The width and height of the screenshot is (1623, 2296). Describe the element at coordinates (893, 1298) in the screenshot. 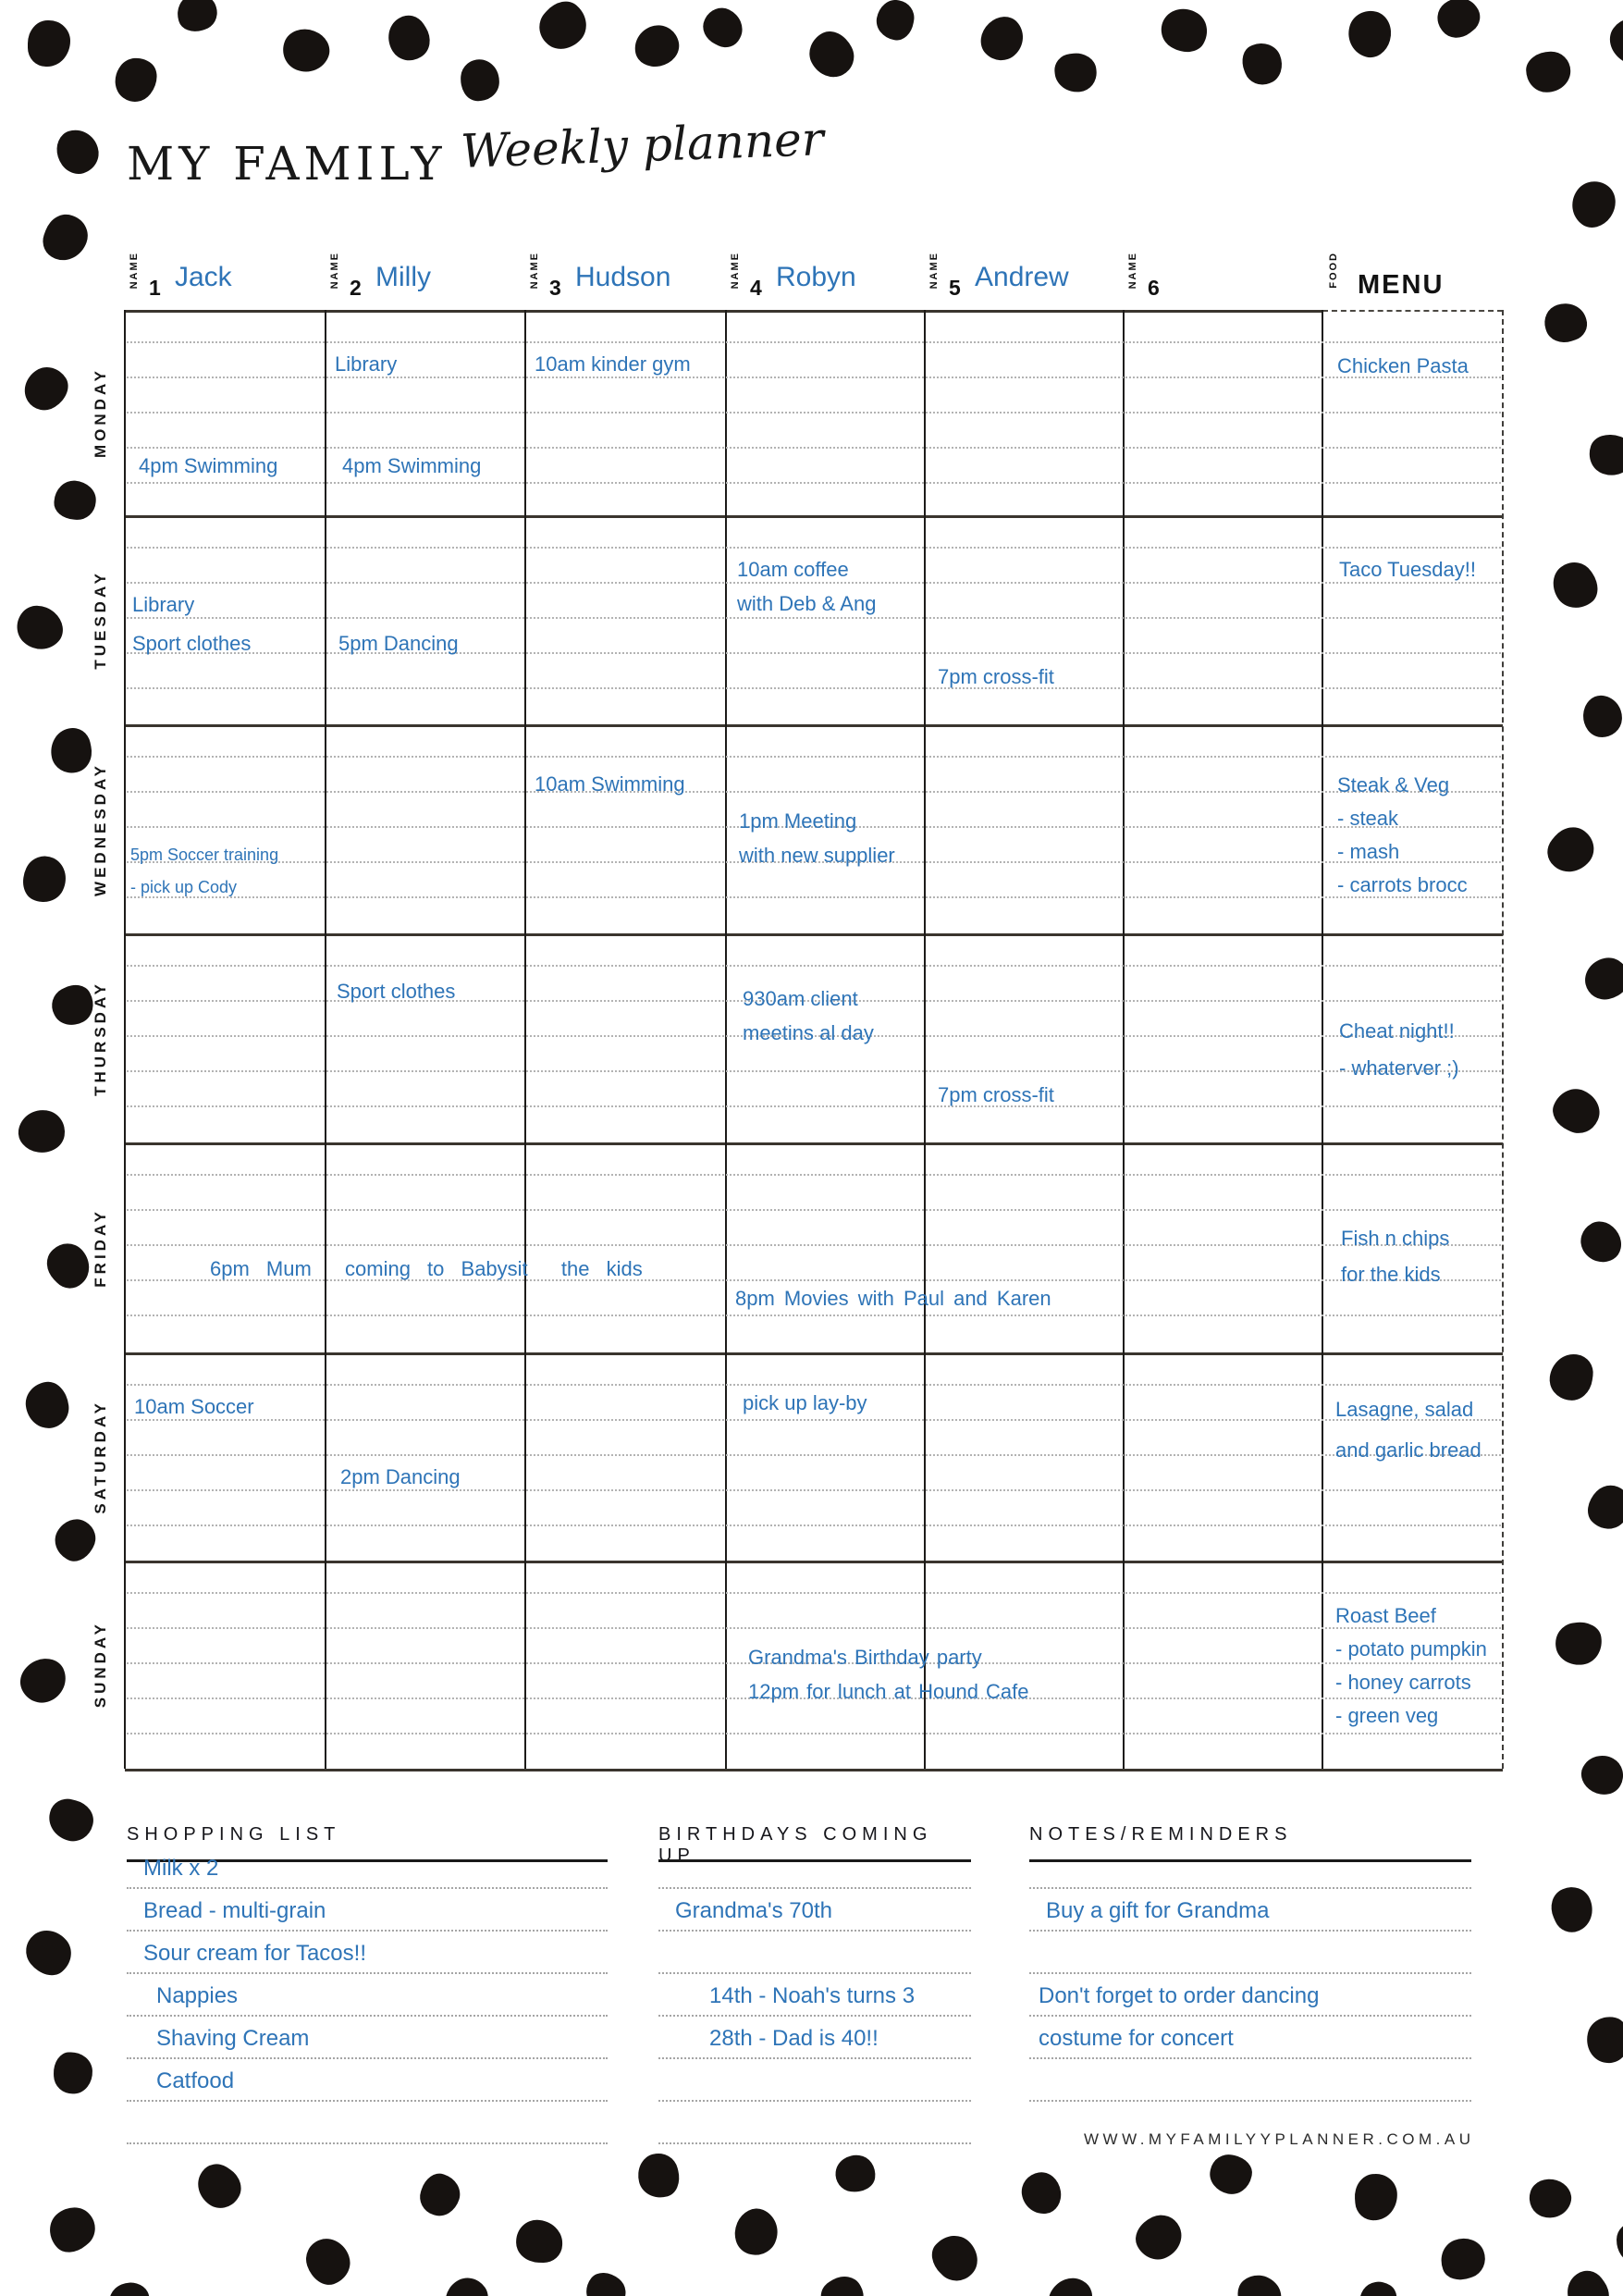

I see `day-entry: 8pm Movies with Paul and Karen` at that location.